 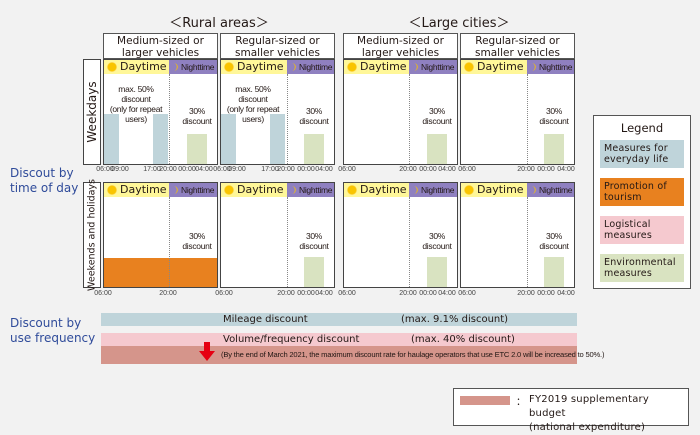 What do you see at coordinates (92, 112) in the screenshot?
I see `row-label-weekdays: Weekdays` at bounding box center [92, 112].